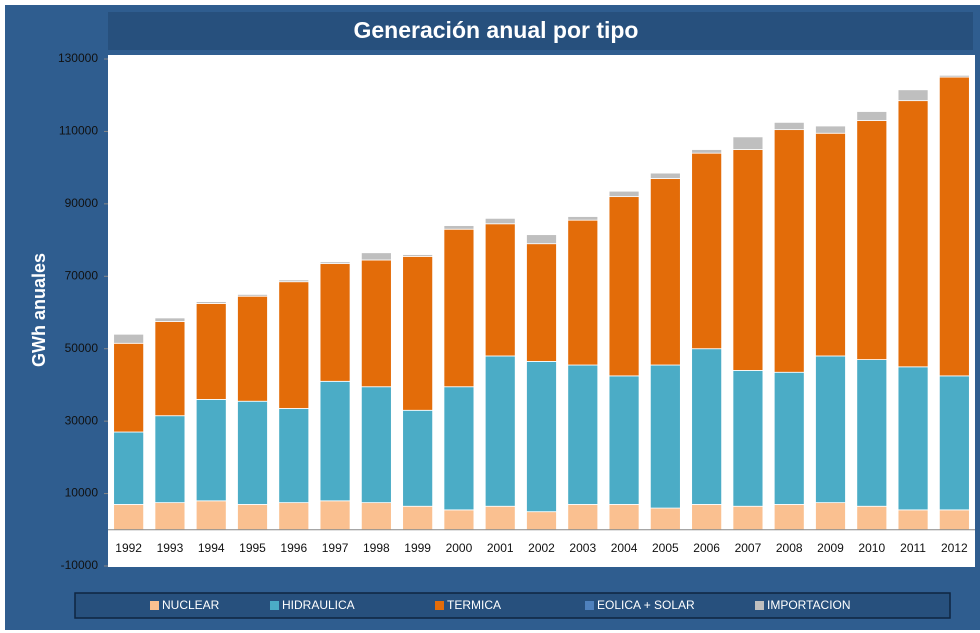 The height and width of the screenshot is (633, 980). What do you see at coordinates (871, 548) in the screenshot?
I see `x-tick-label: 2010` at bounding box center [871, 548].